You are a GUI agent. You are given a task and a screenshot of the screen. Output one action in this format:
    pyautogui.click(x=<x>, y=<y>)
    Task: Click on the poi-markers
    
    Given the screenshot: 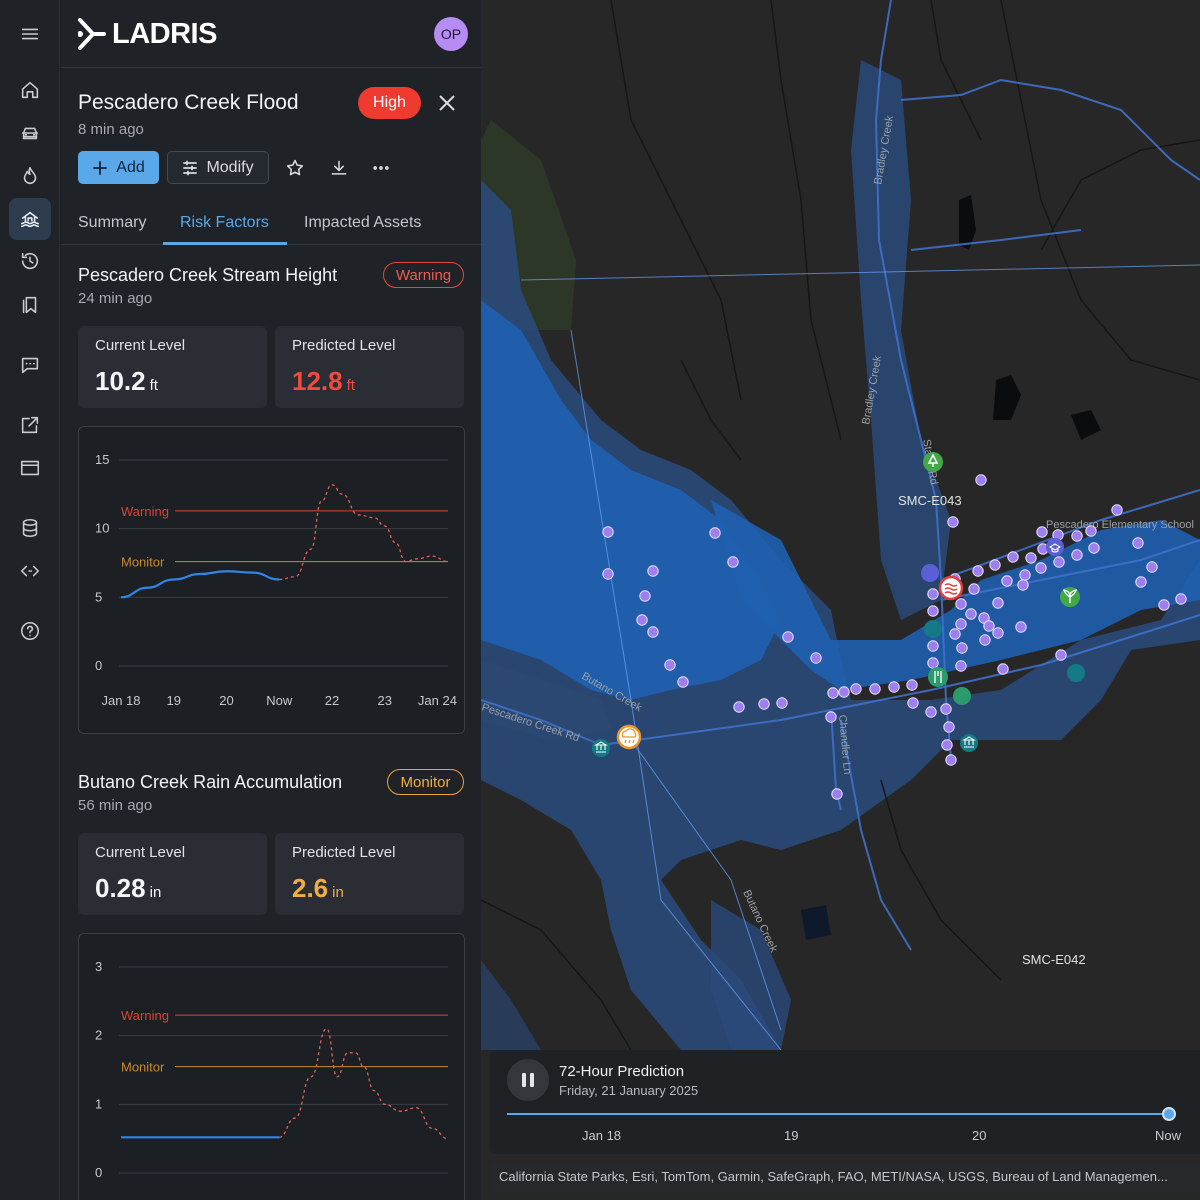 What is the action you would take?
    pyautogui.click(x=838, y=604)
    